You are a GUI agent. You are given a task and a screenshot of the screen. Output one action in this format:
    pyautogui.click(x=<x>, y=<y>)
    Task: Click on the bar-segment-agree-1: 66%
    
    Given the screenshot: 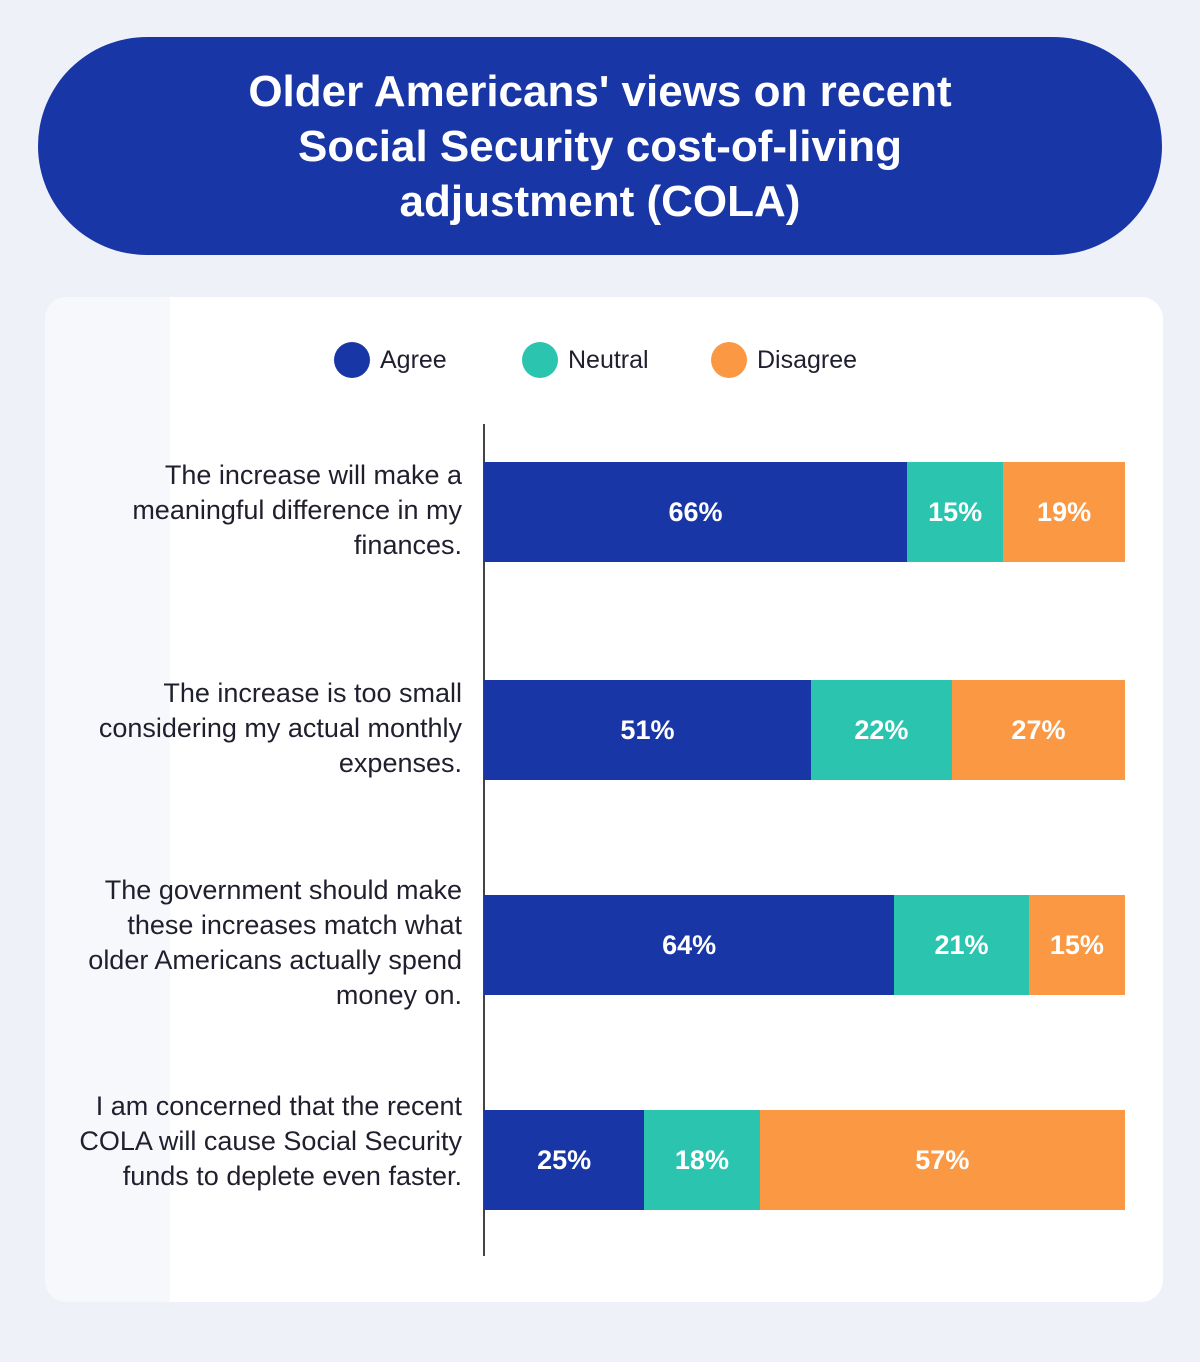 What is the action you would take?
    pyautogui.click(x=696, y=512)
    